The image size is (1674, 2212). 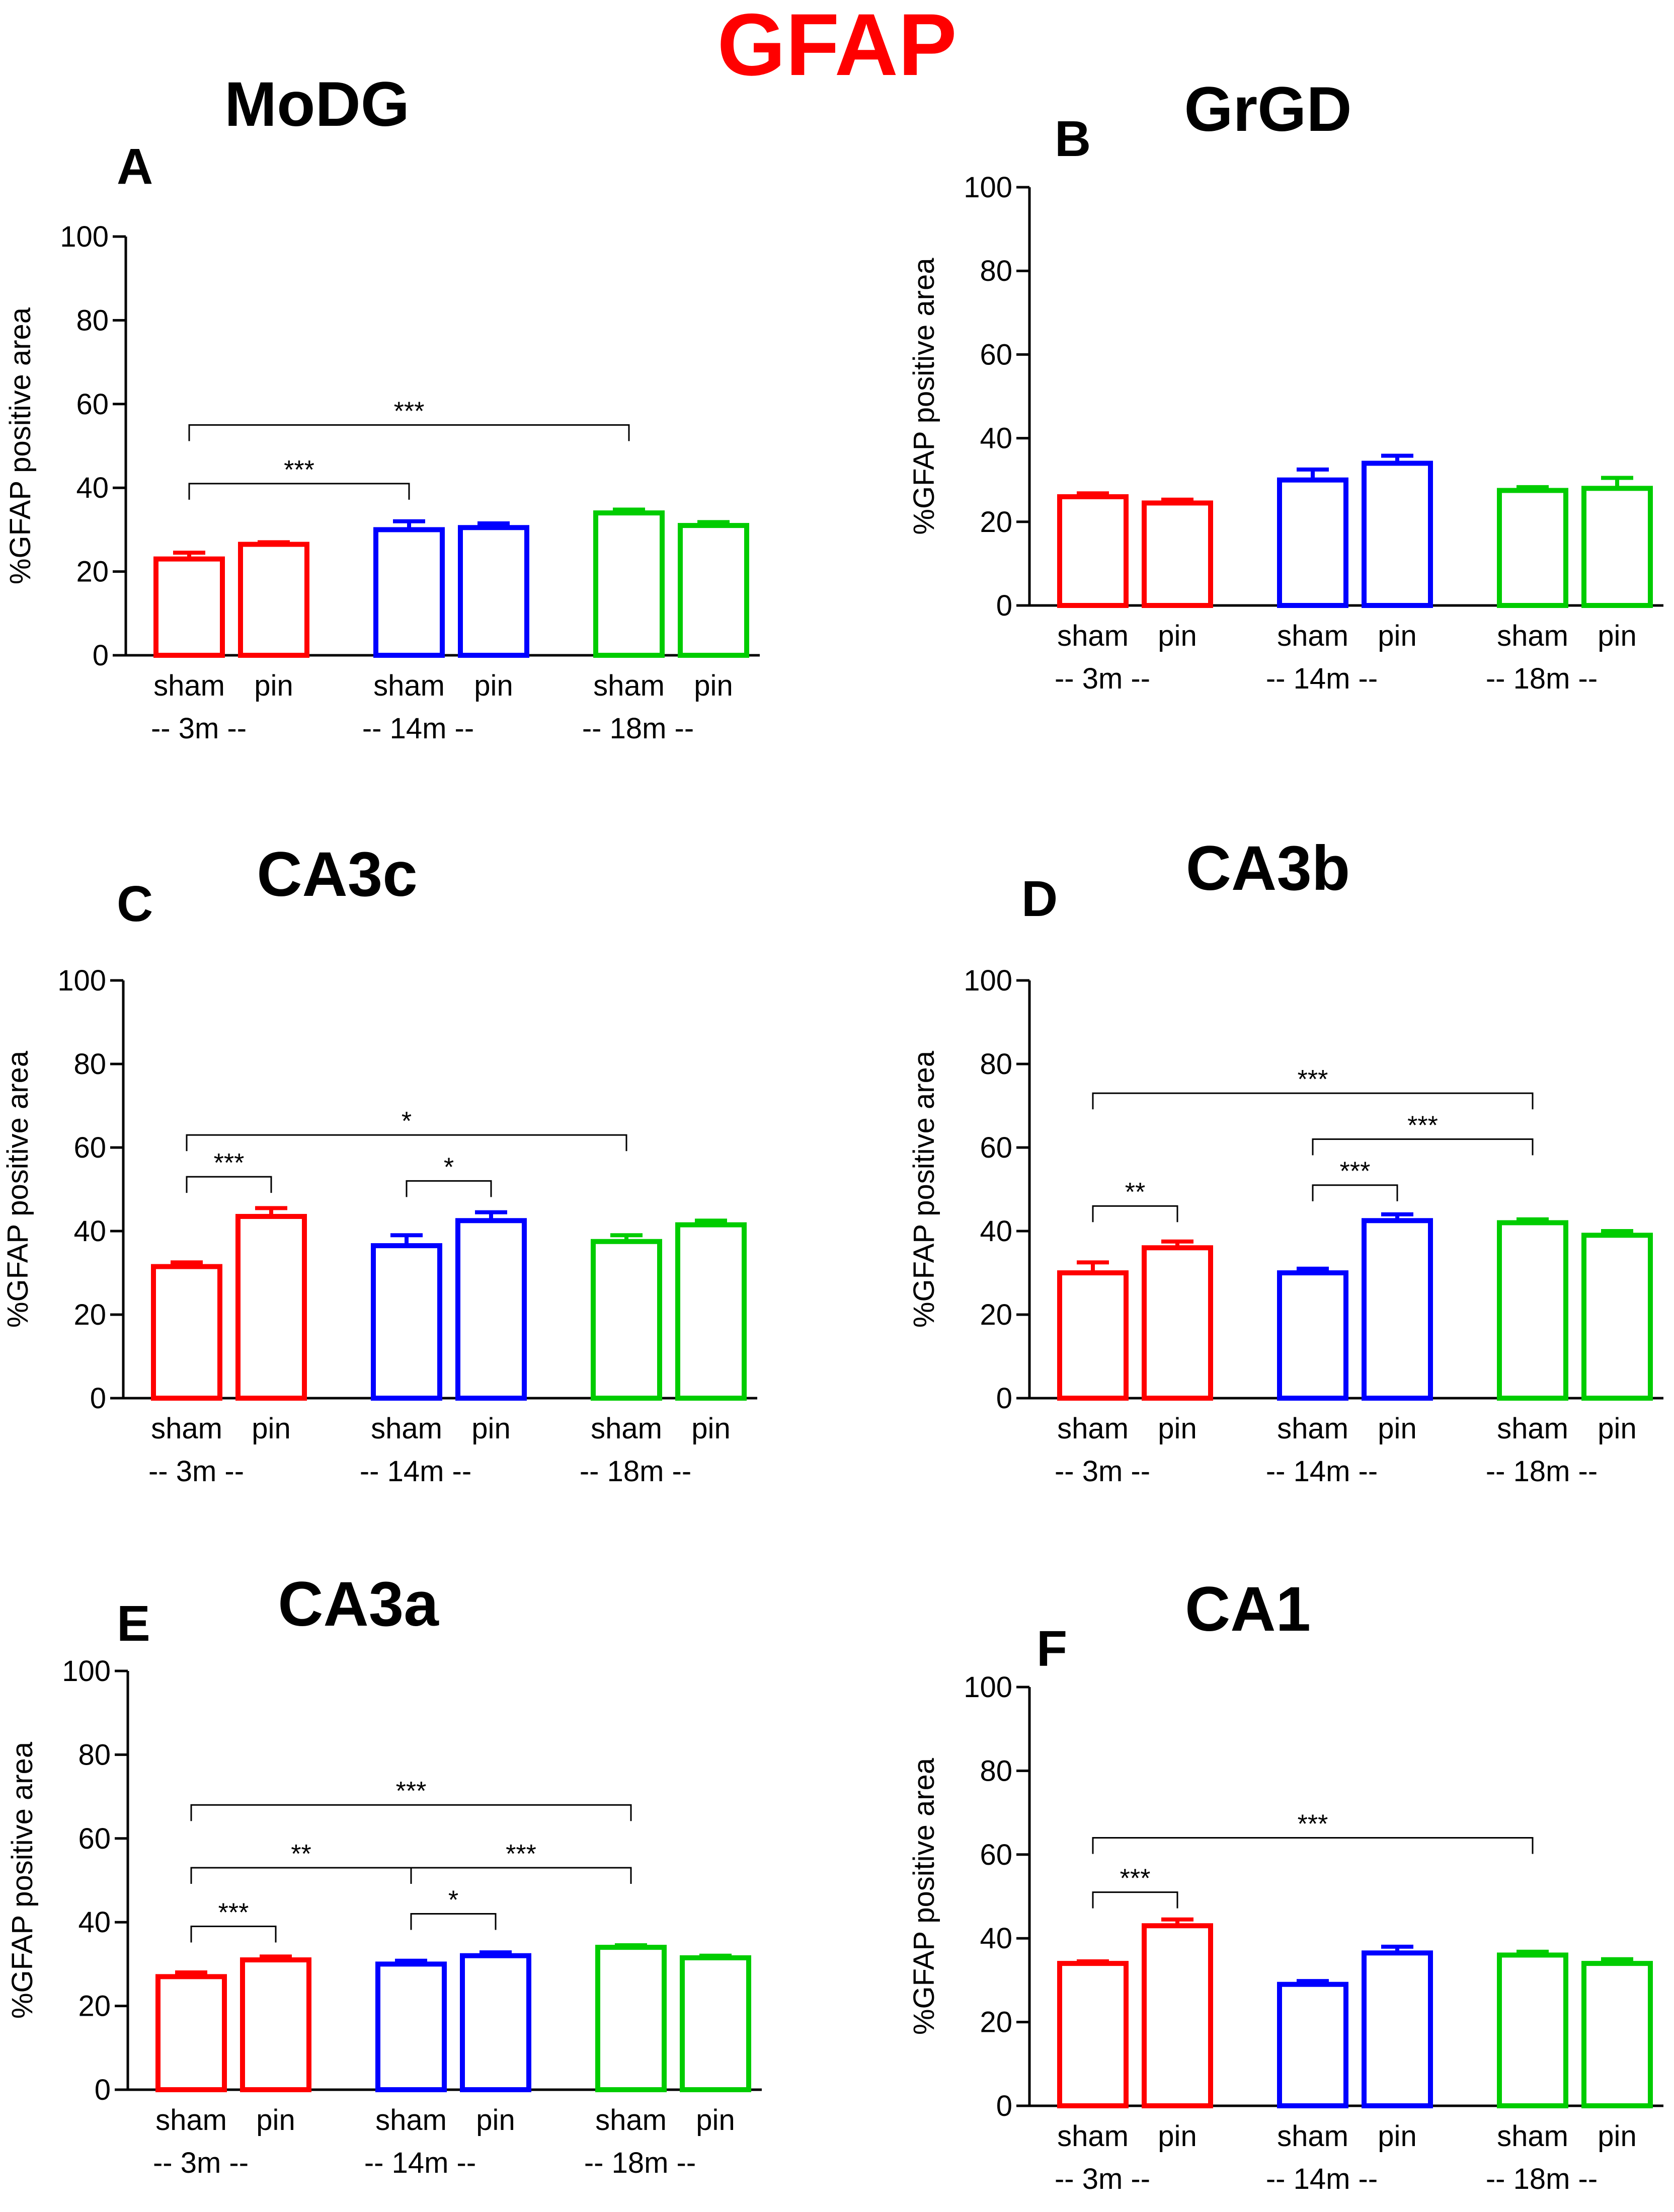 I want to click on panel-letter: D, so click(x=1039, y=899).